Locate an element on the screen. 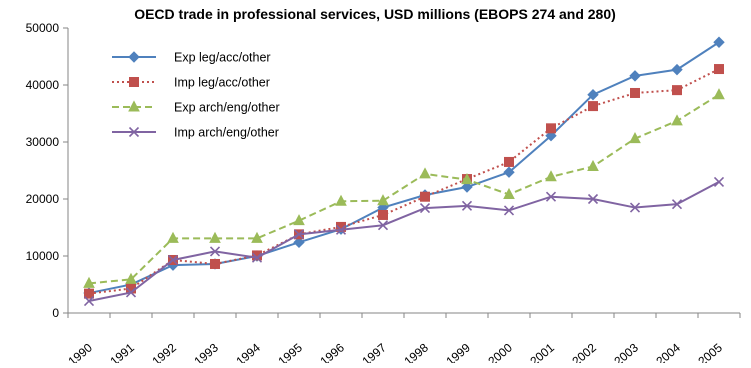 The height and width of the screenshot is (368, 751). y-tick-label: 0 is located at coordinates (55, 313).